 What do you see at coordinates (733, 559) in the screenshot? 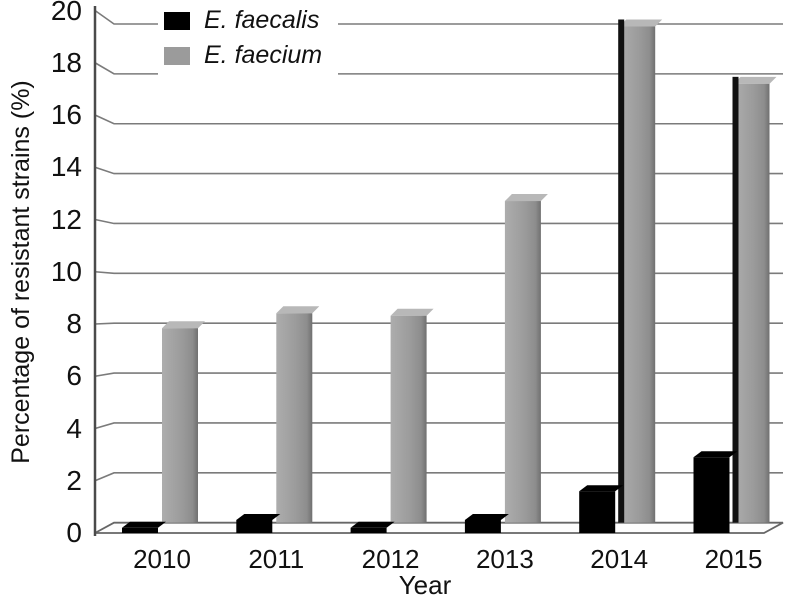
I see `x-tick-label-2015: 2015` at bounding box center [733, 559].